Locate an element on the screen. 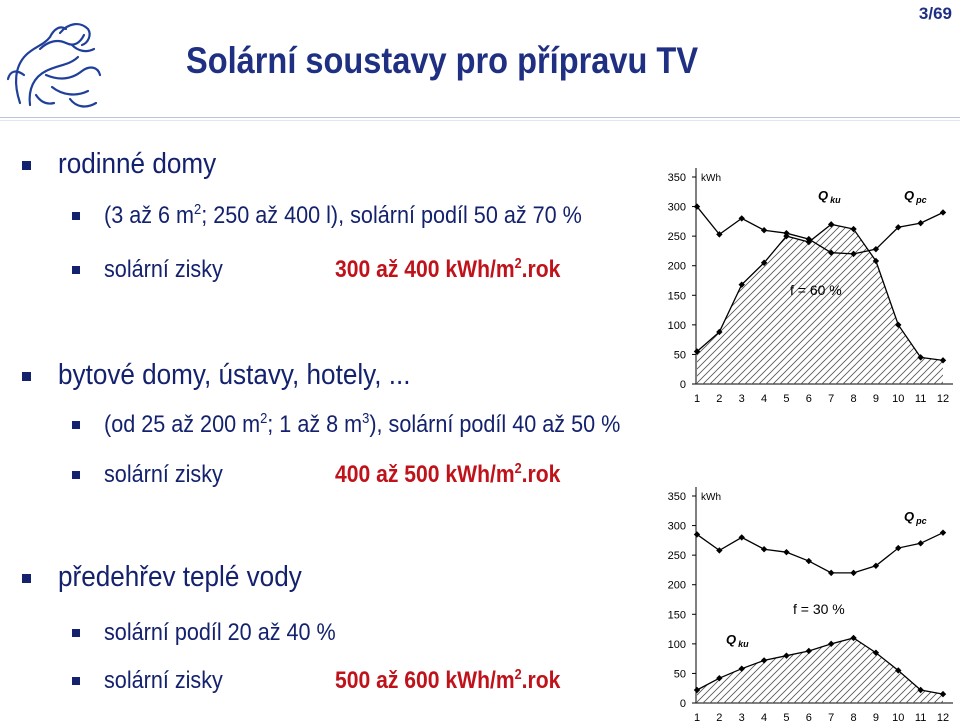  page-title: Solární soustavy pro přípravu TV is located at coordinates (442, 60).